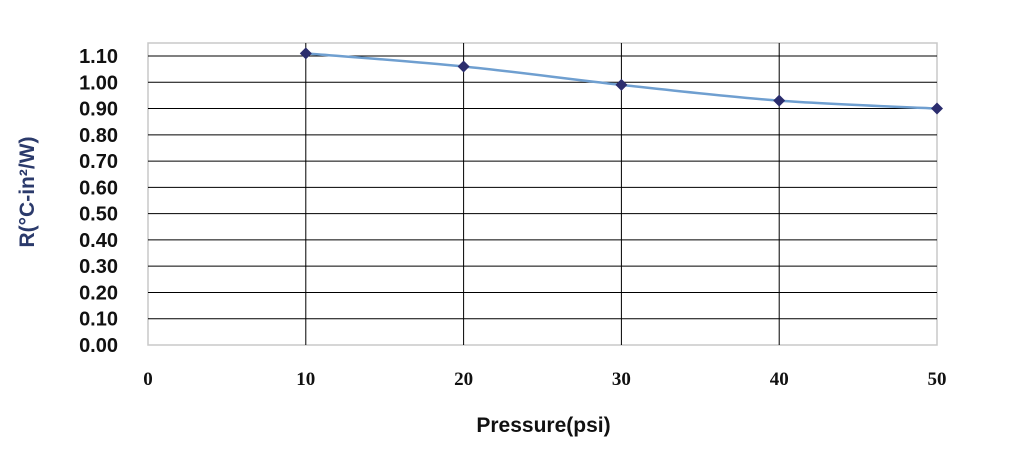 The image size is (1017, 451). Describe the element at coordinates (98, 57) in the screenshot. I see `y-tick-label: 1.10` at that location.